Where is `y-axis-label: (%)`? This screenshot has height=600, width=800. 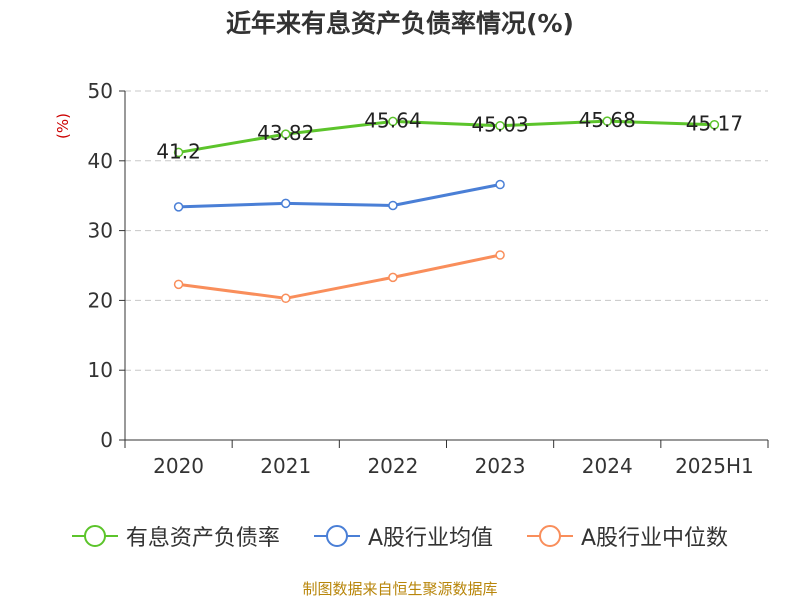 y-axis-label: (%) is located at coordinates (63, 126).